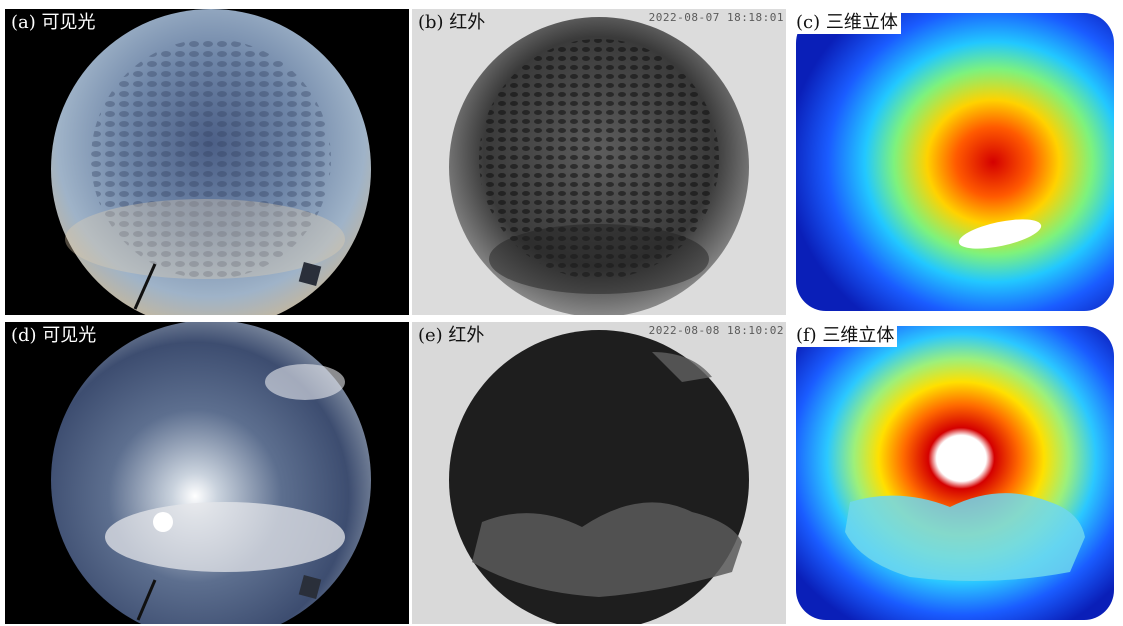 This screenshot has height=626, width=1123. What do you see at coordinates (452, 22) in the screenshot?
I see `panel-label: (b) 红外` at bounding box center [452, 22].